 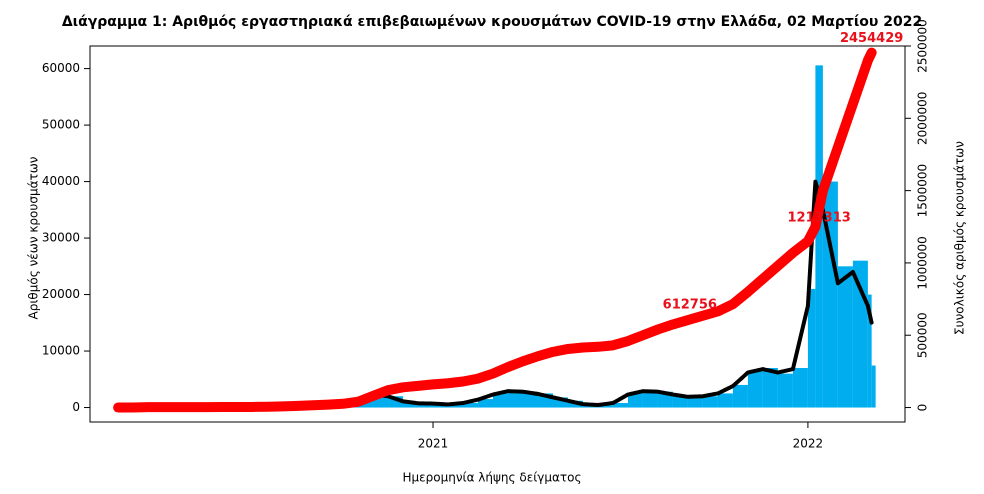 I want to click on y-axis-label: Αριθμός νέων κρουσμάτων, so click(x=34, y=237).